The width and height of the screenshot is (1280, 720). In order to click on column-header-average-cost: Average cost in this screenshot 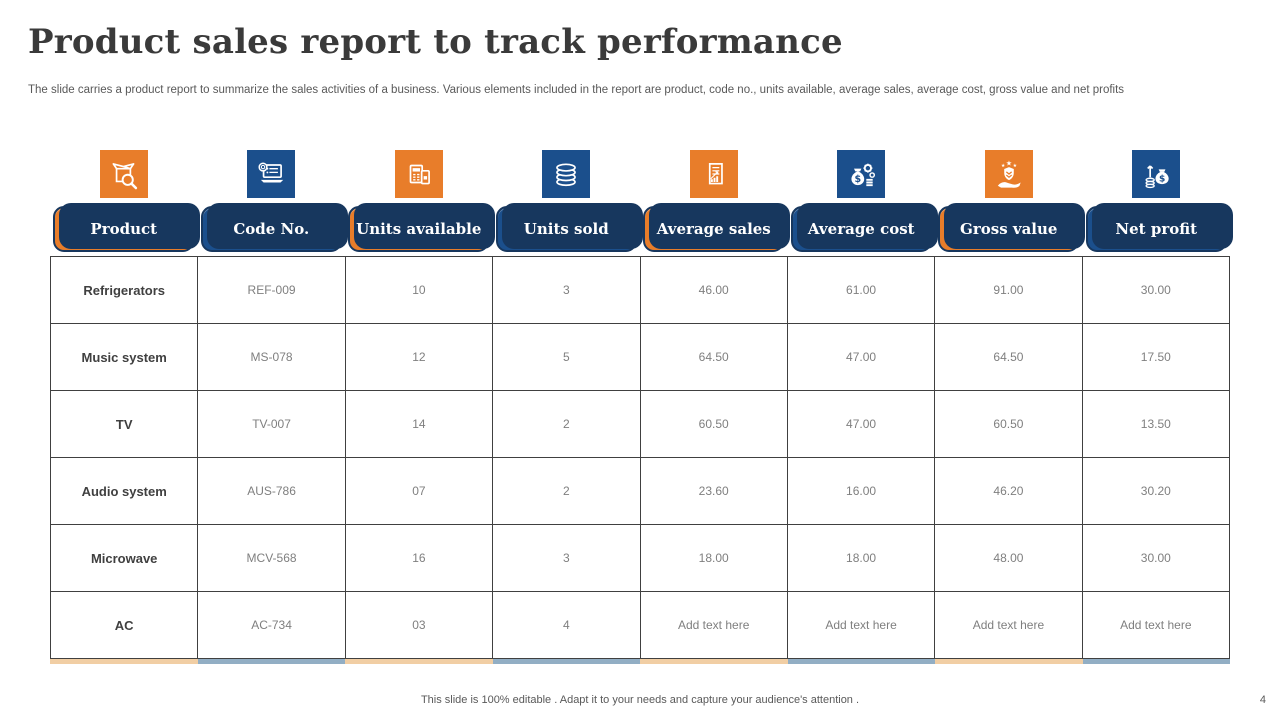, I will do `click(861, 229)`.